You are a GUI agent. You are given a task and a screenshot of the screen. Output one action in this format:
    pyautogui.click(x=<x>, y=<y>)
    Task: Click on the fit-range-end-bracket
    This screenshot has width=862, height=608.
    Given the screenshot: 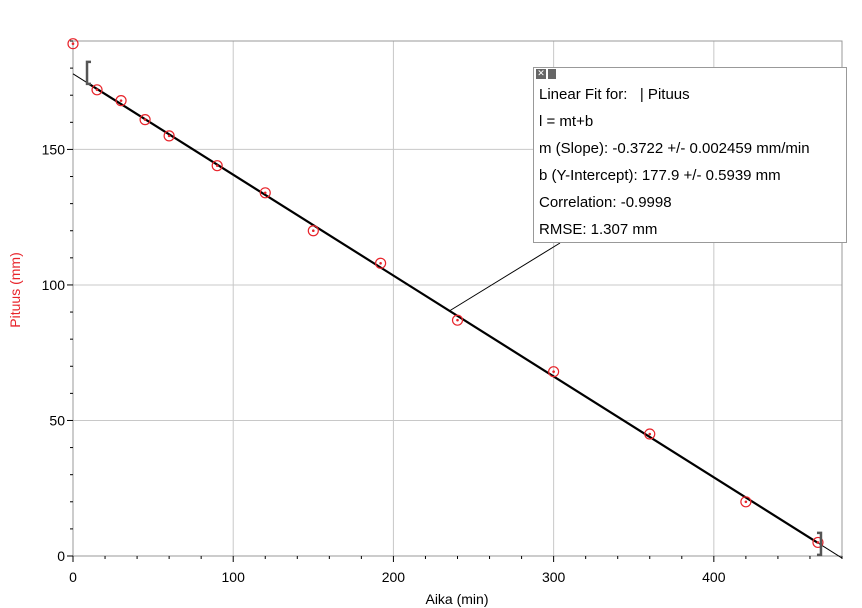 What is the action you would take?
    pyautogui.click(x=819, y=544)
    